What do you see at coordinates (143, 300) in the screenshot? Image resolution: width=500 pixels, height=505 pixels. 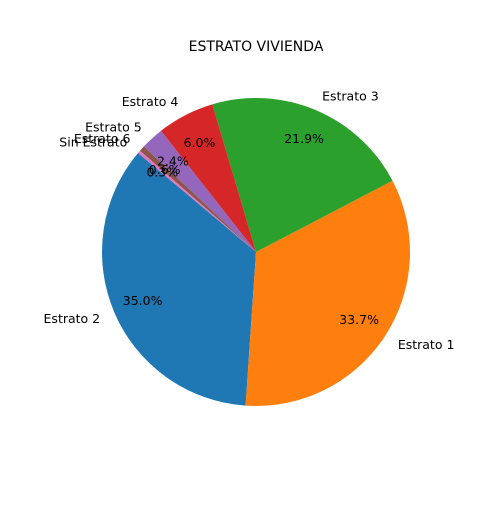 I see `pct-label-estrato-2: 35.0%` at bounding box center [143, 300].